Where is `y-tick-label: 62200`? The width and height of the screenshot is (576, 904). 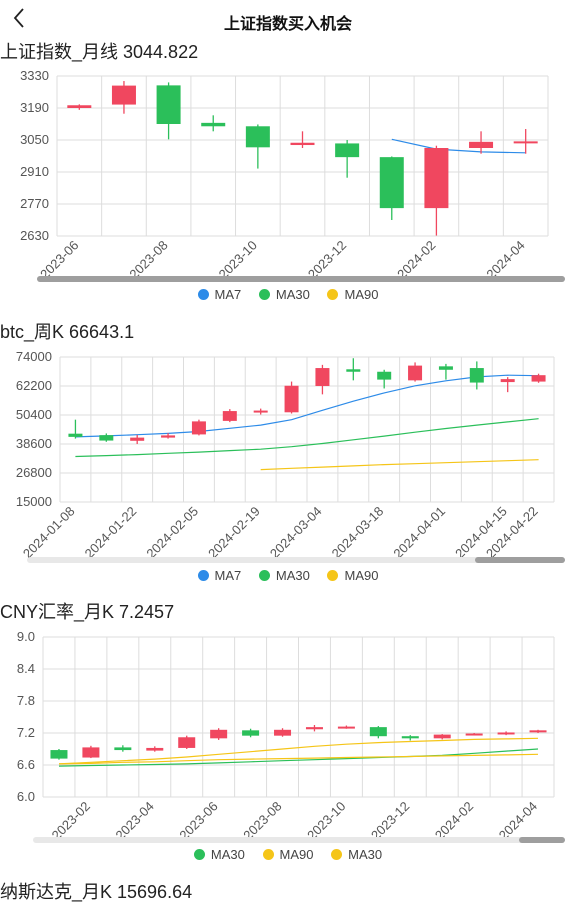 y-tick-label: 62200 is located at coordinates (34, 385).